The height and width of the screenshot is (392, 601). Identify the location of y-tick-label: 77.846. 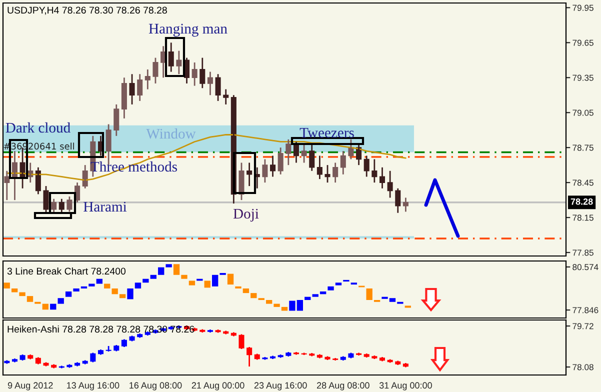
(585, 310).